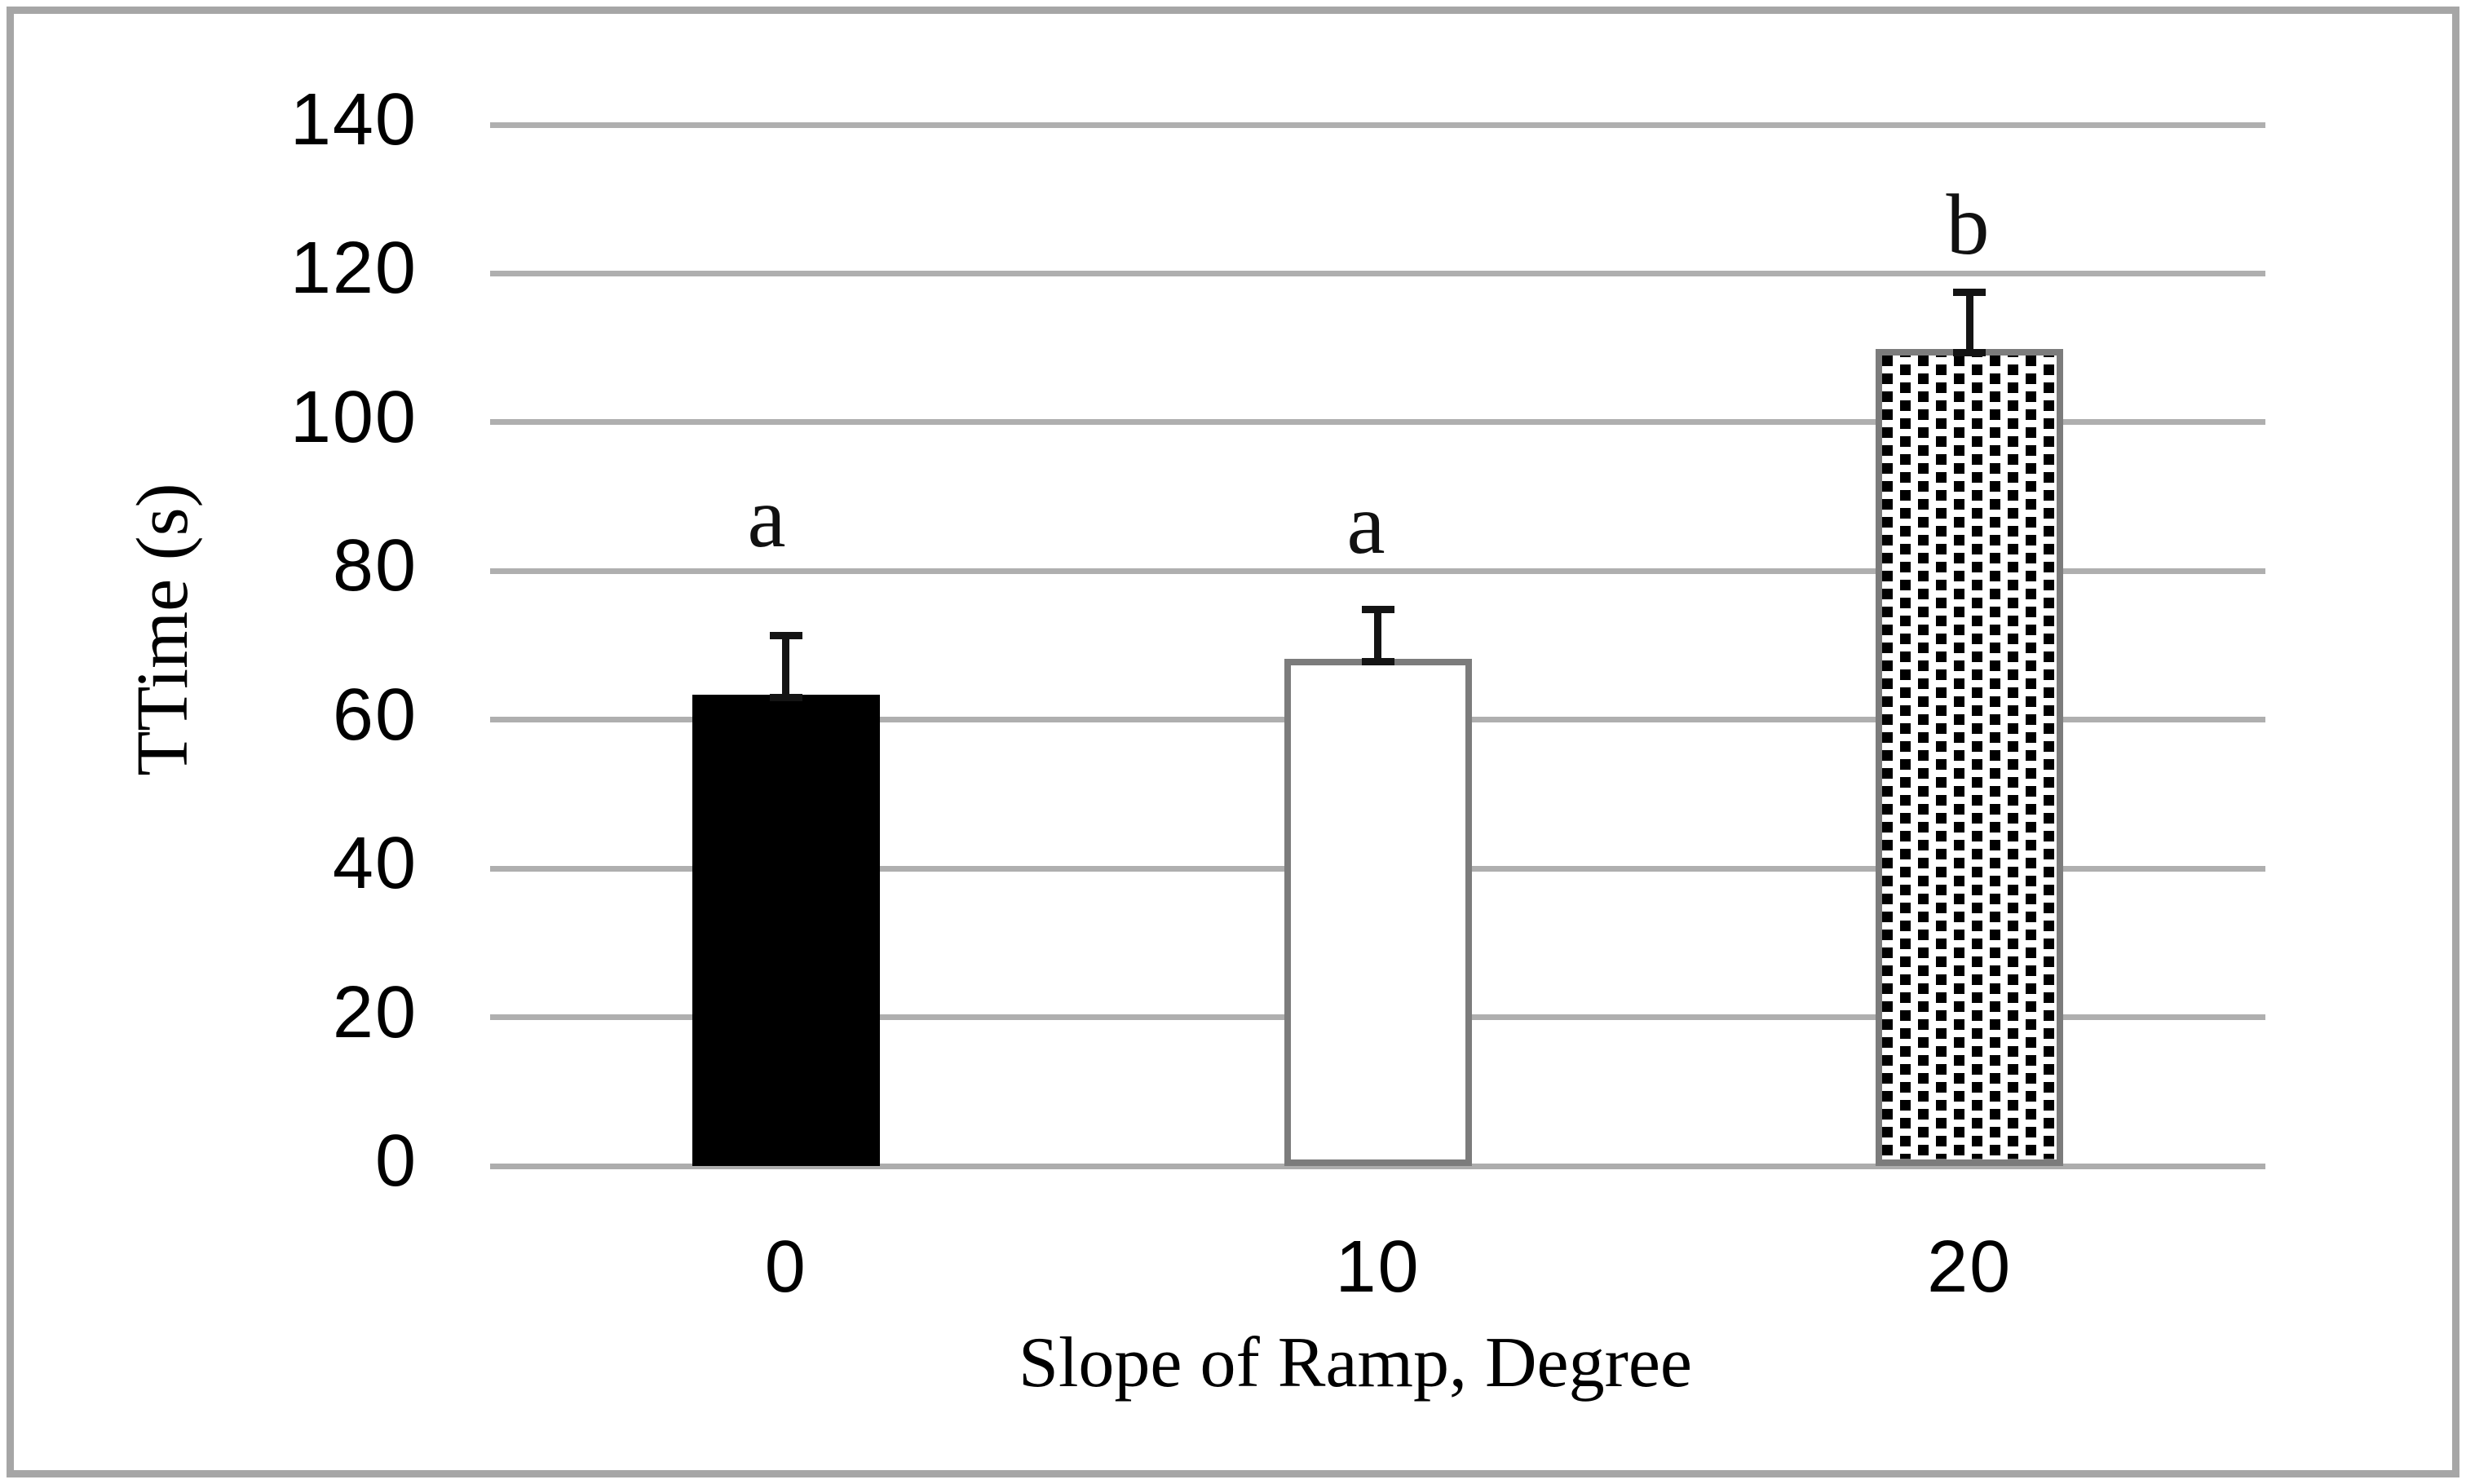 This screenshot has width=2466, height=1484. Describe the element at coordinates (785, 1267) in the screenshot. I see `x-tick-label-0: 0` at that location.